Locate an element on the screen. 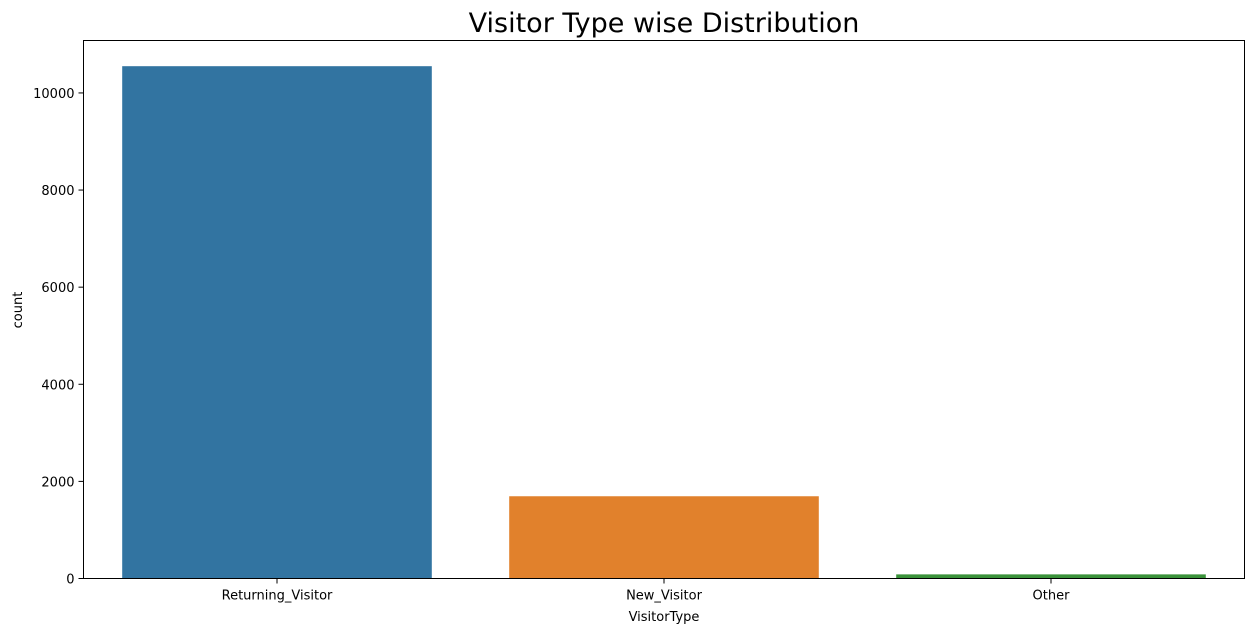  x-axis: Returning_Visitor New_Visitor Other is located at coordinates (646, 591).